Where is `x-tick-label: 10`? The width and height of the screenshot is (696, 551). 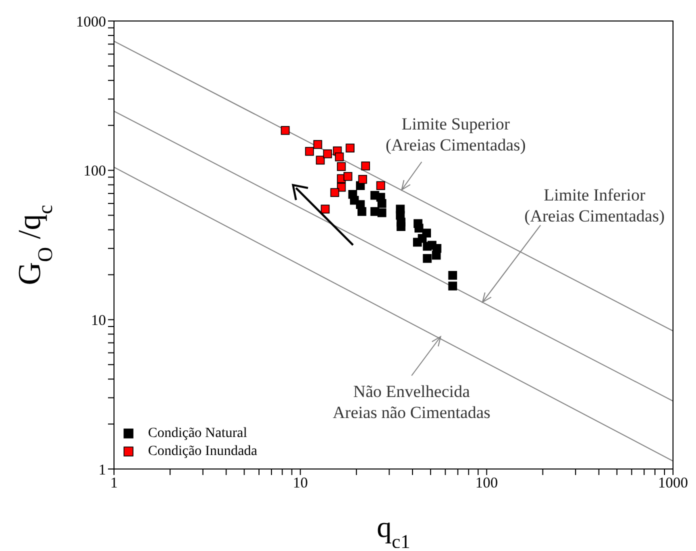 x-tick-label: 10 is located at coordinates (300, 484).